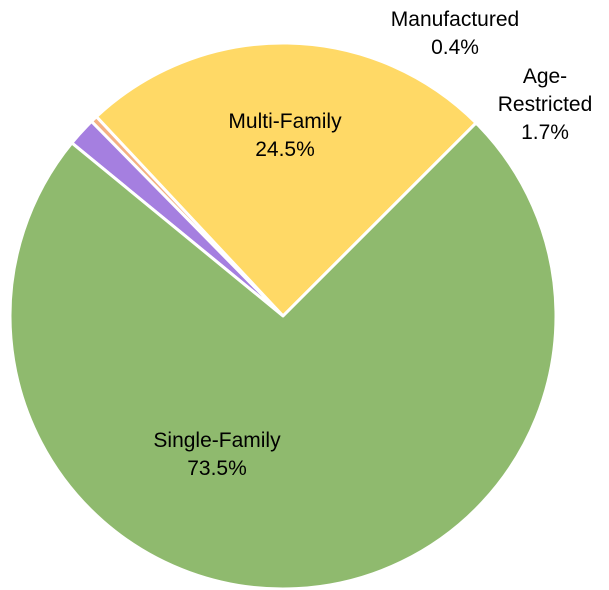 Image resolution: width=609 pixels, height=590 pixels. Describe the element at coordinates (545, 104) in the screenshot. I see `pie-label-age-restricted: Age-Restricted 1.7%` at that location.